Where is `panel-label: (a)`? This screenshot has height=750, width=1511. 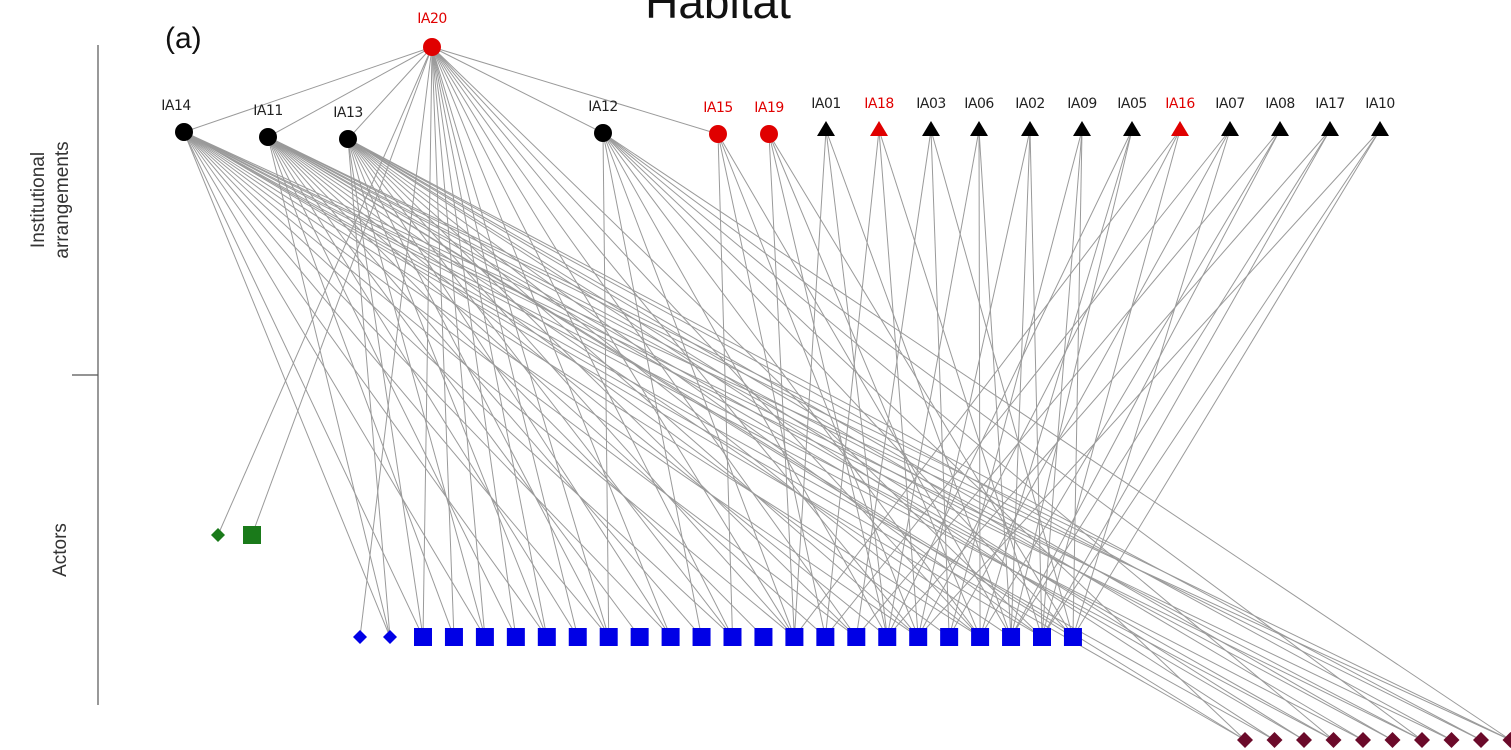
panel-label: (a) is located at coordinates (183, 38).